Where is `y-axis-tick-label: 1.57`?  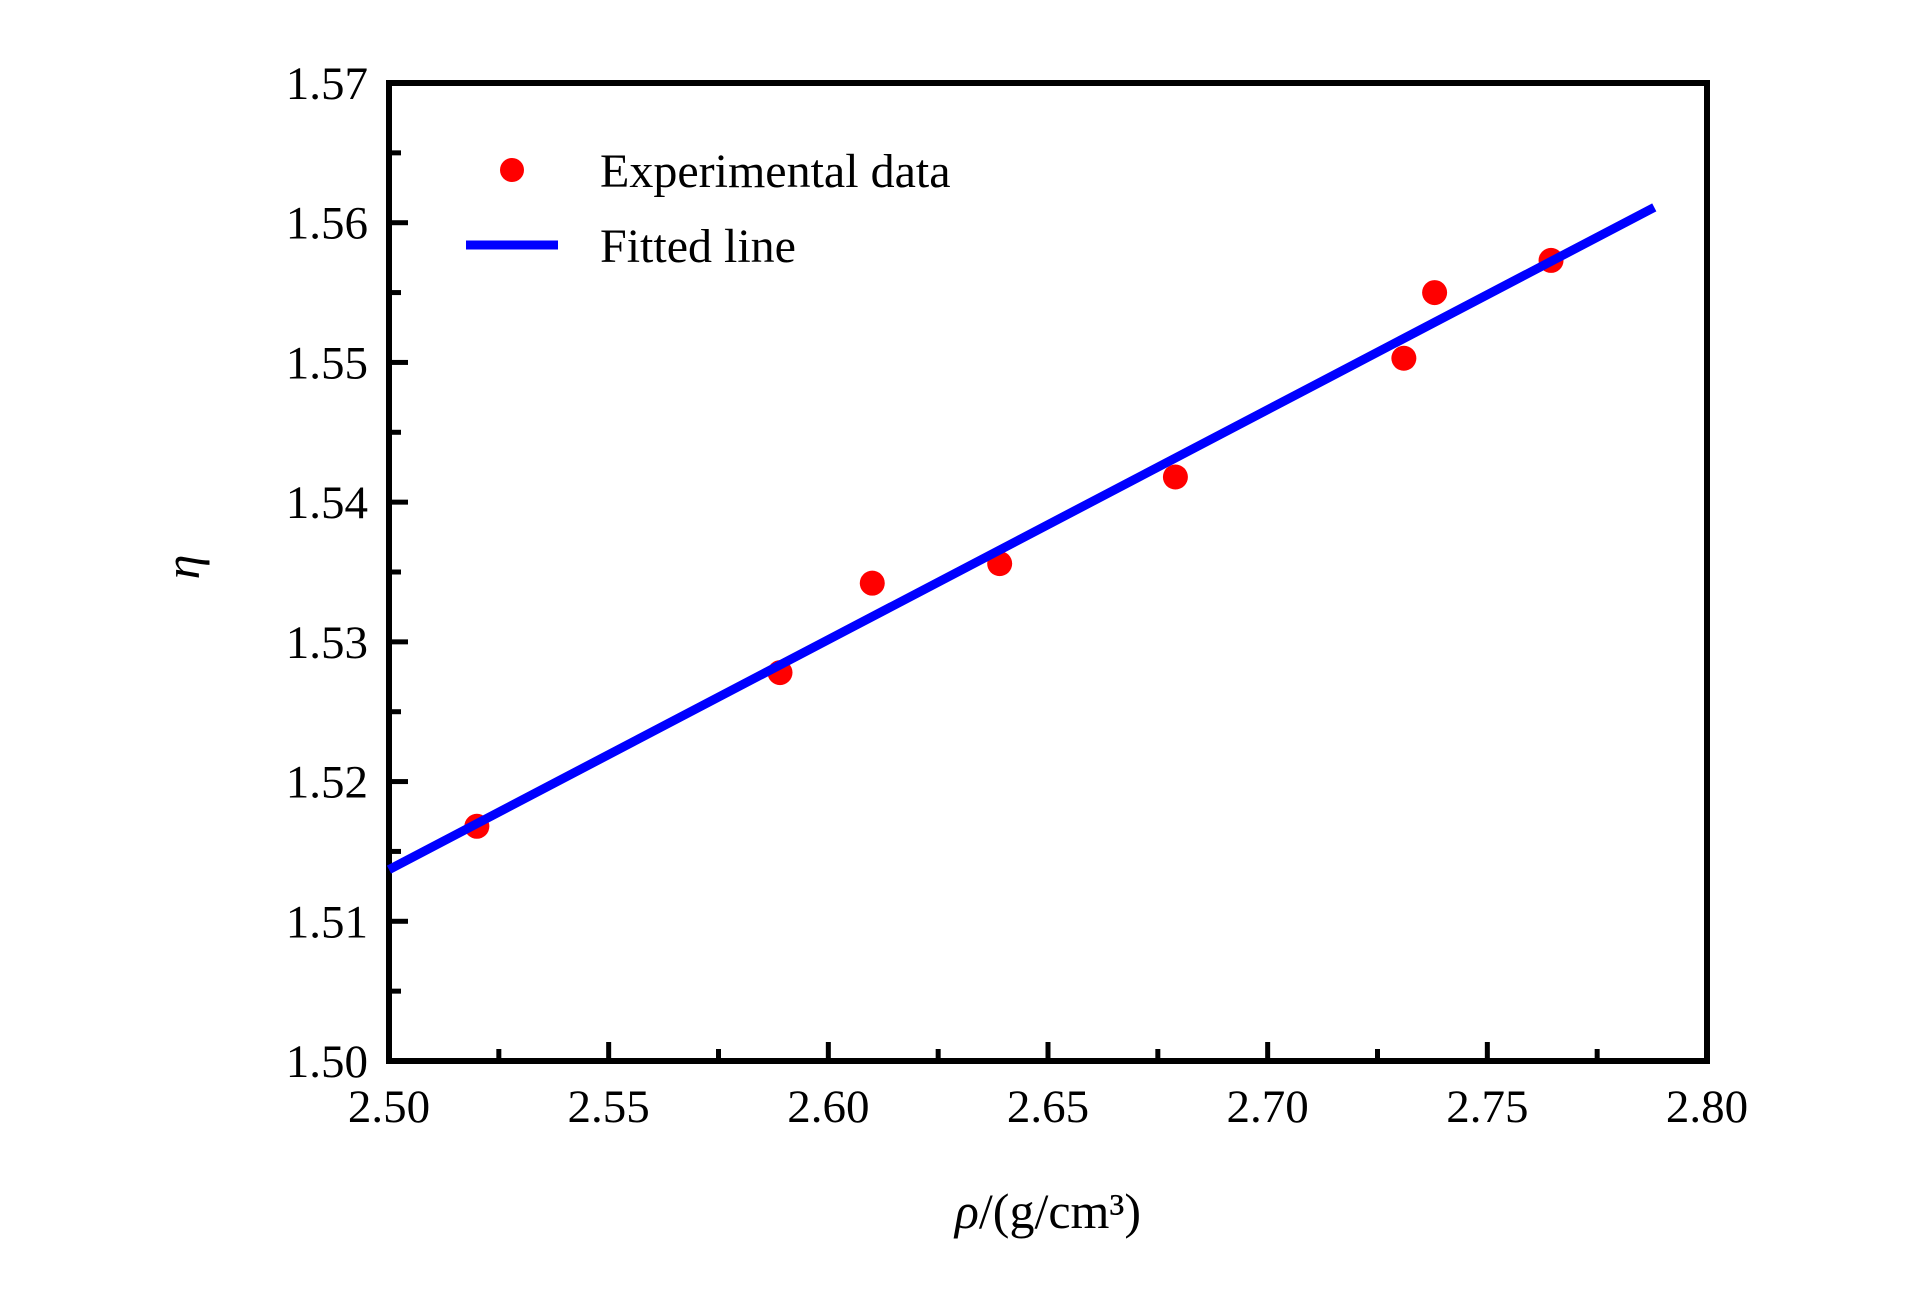 y-axis-tick-label: 1.57 is located at coordinates (327, 84).